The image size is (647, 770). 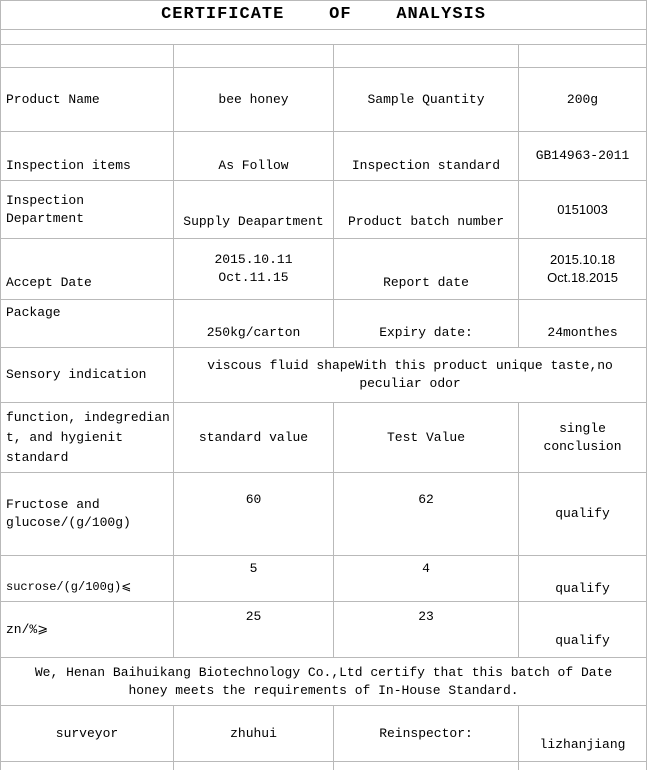 I want to click on conclusion-header-line2: conclusion, so click(x=582, y=446).